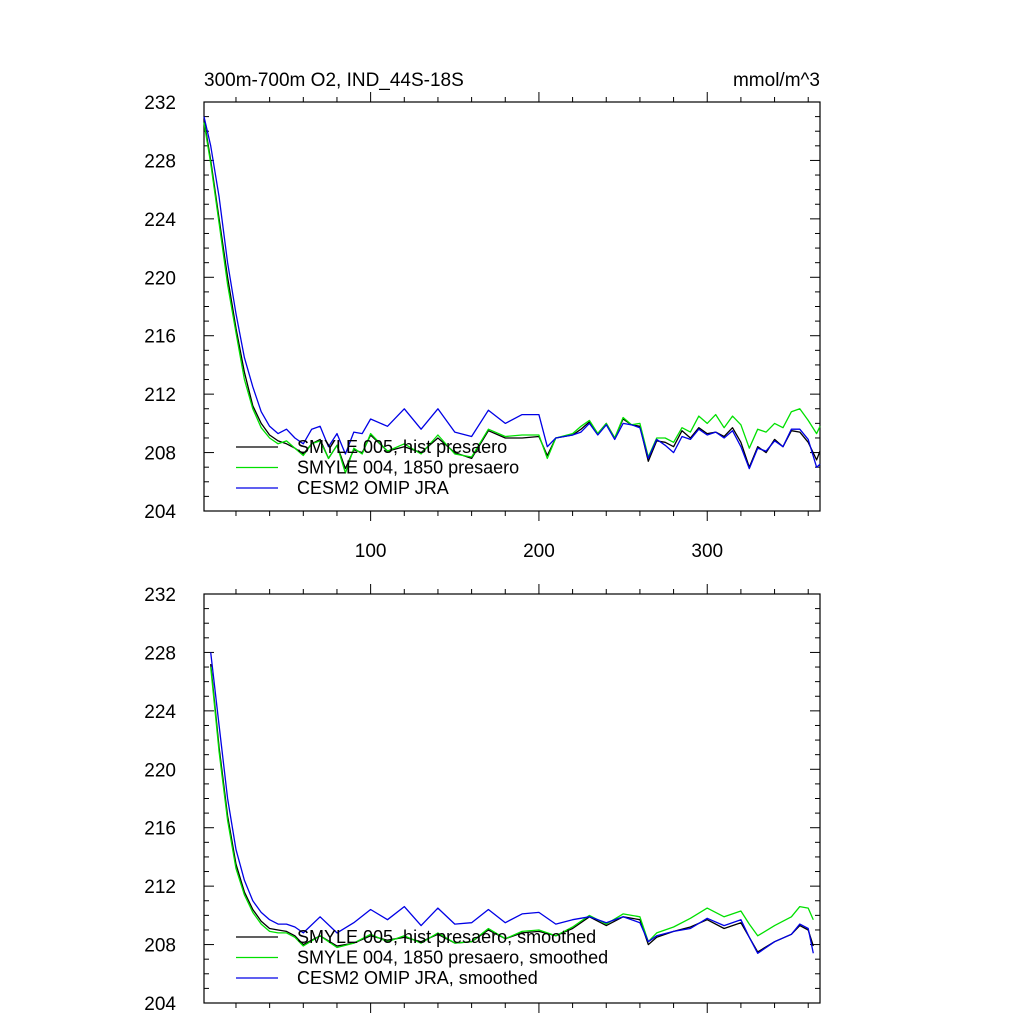  I want to click on legend-label-3: CESM2 OMIP JRA, smoothed, so click(417, 978).